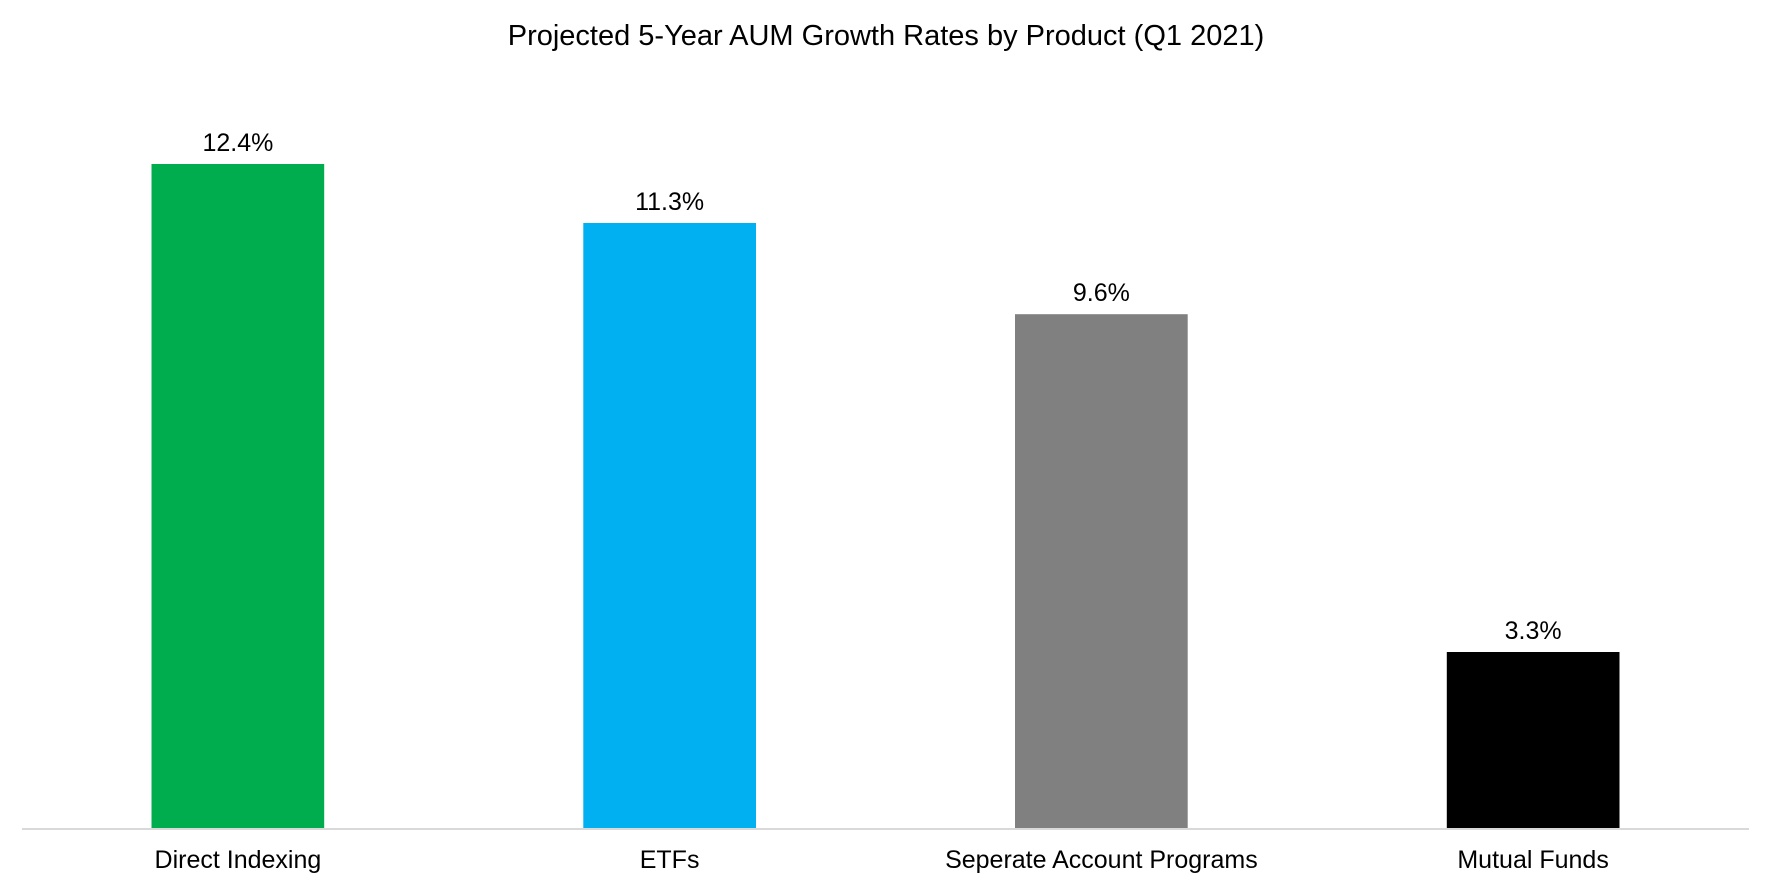 The width and height of the screenshot is (1772, 885). I want to click on x-tick-label: Seperate Account Programs, so click(1101, 860).